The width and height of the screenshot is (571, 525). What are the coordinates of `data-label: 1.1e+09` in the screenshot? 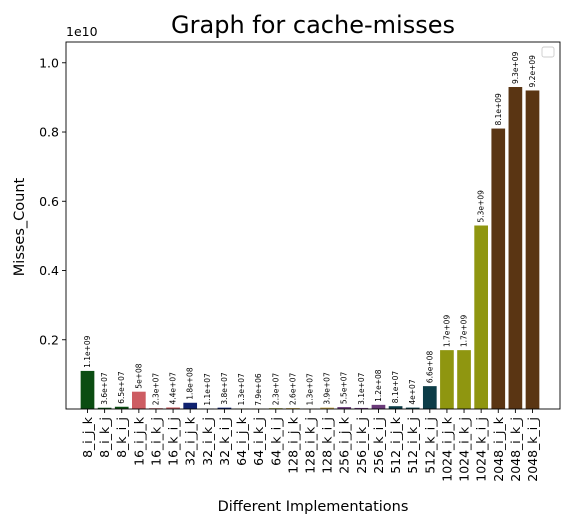 It's located at (87, 351).